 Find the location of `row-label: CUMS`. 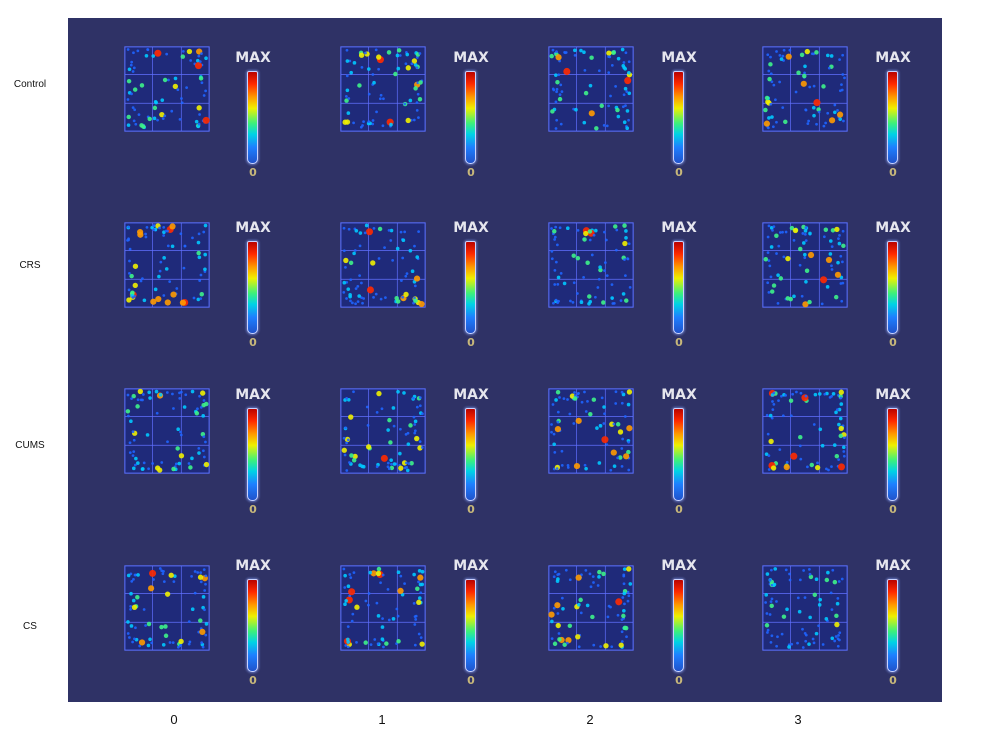

row-label: CUMS is located at coordinates (30, 445).